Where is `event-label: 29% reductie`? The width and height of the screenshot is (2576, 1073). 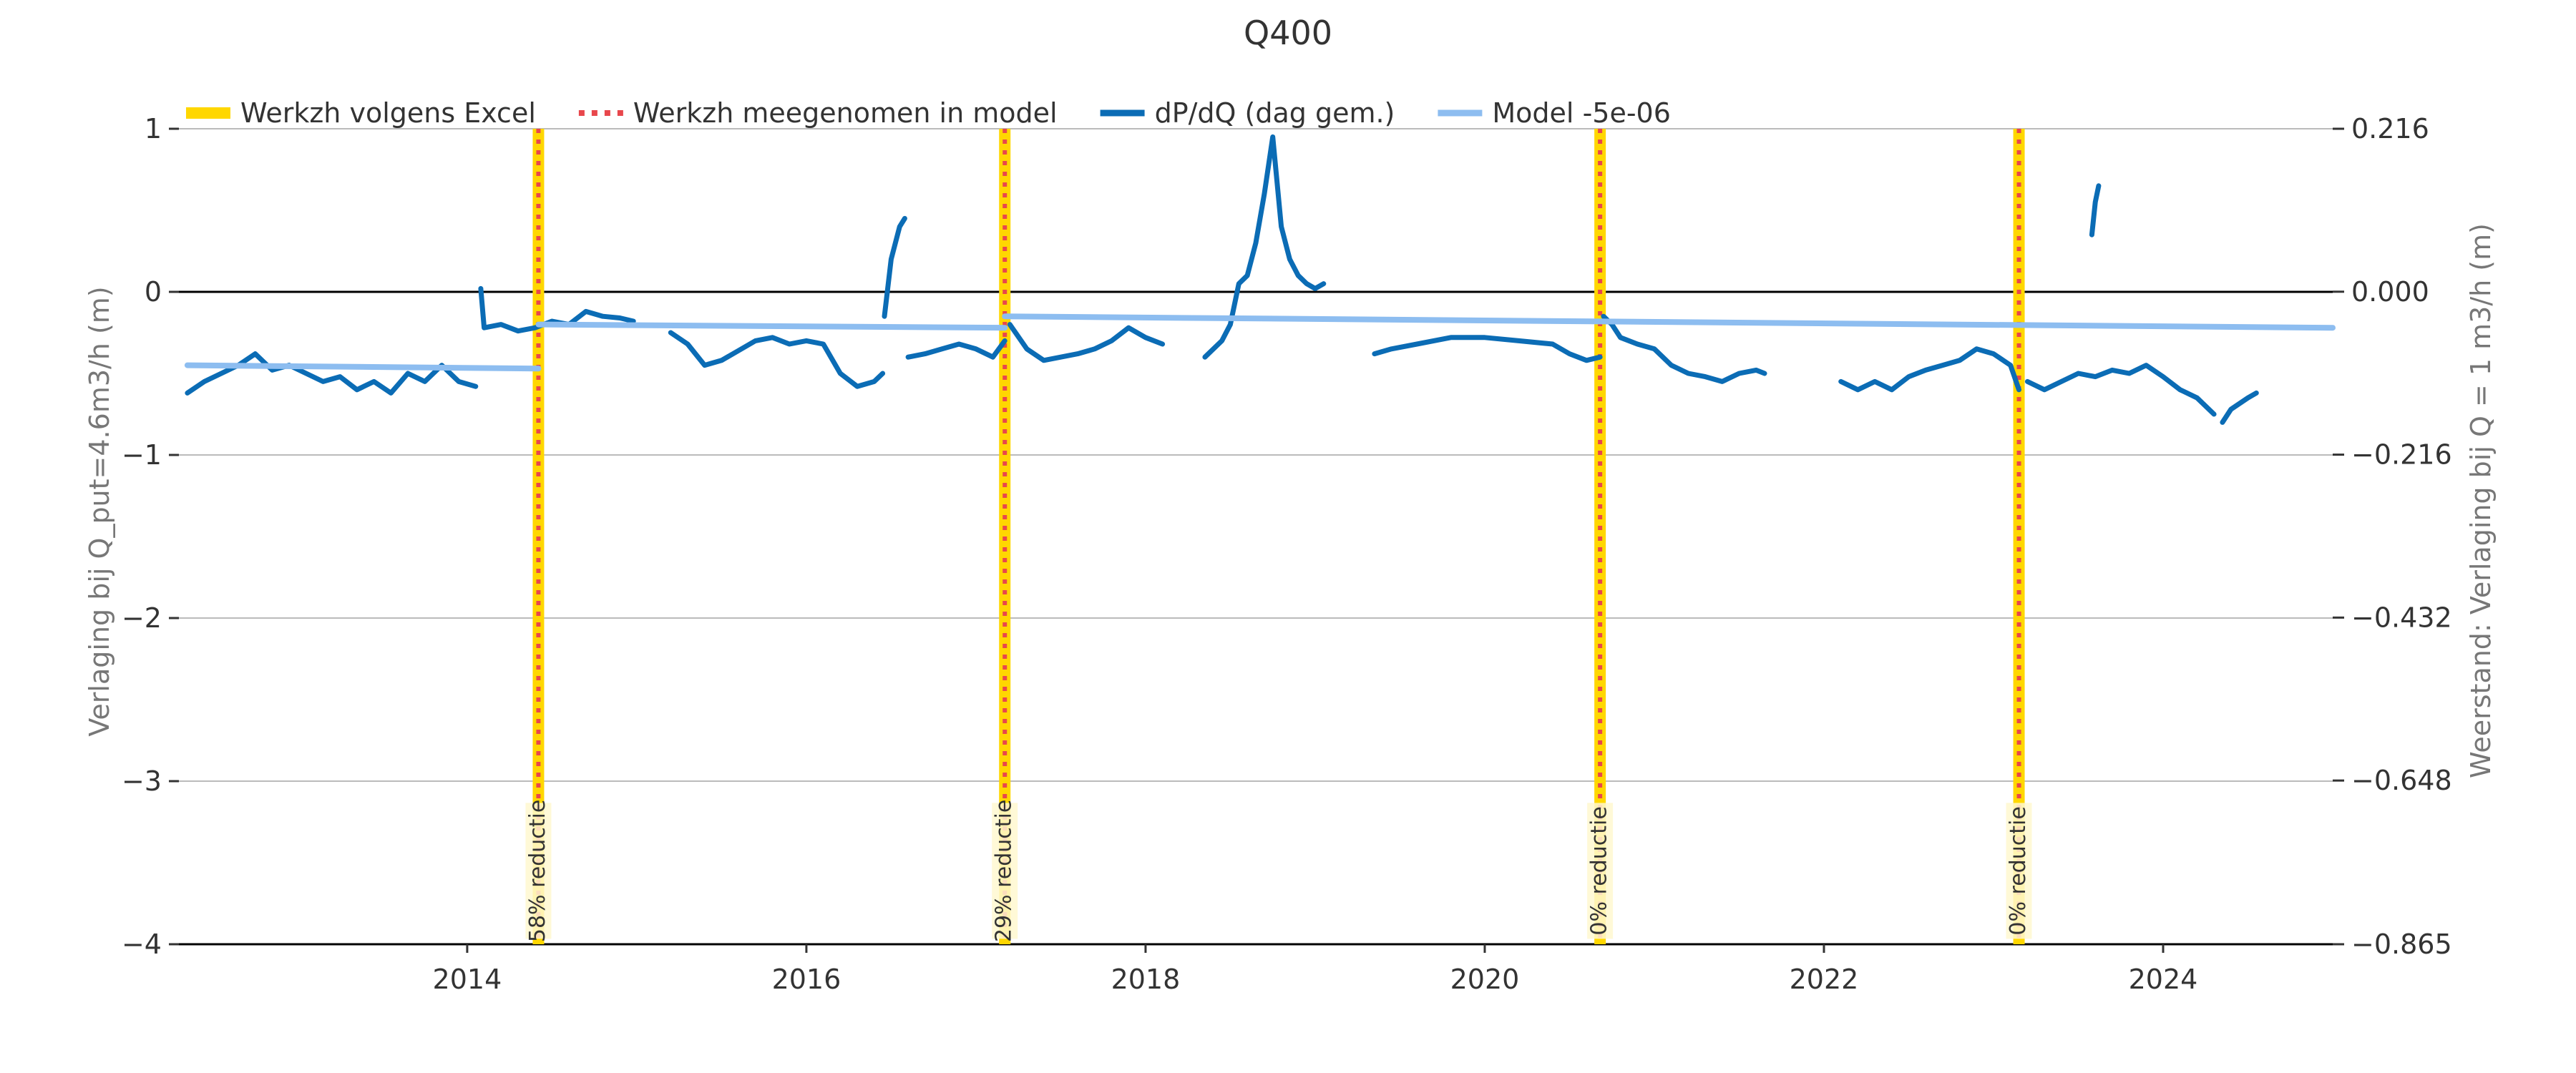
event-label: 29% reductie is located at coordinates (1004, 871).